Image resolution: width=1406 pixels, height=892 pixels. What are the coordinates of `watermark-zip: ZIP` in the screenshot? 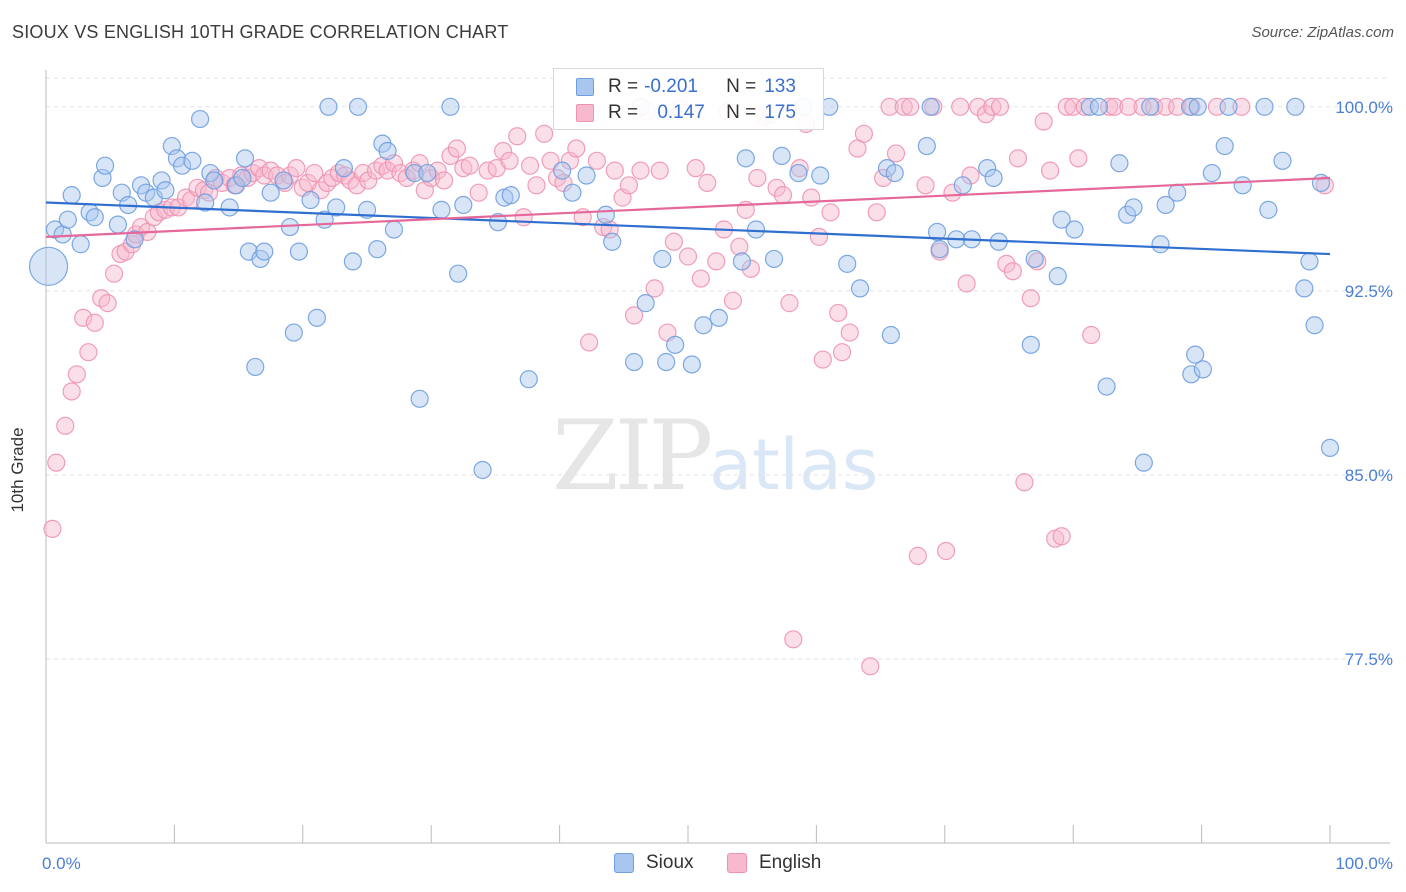 It's located at (632, 456).